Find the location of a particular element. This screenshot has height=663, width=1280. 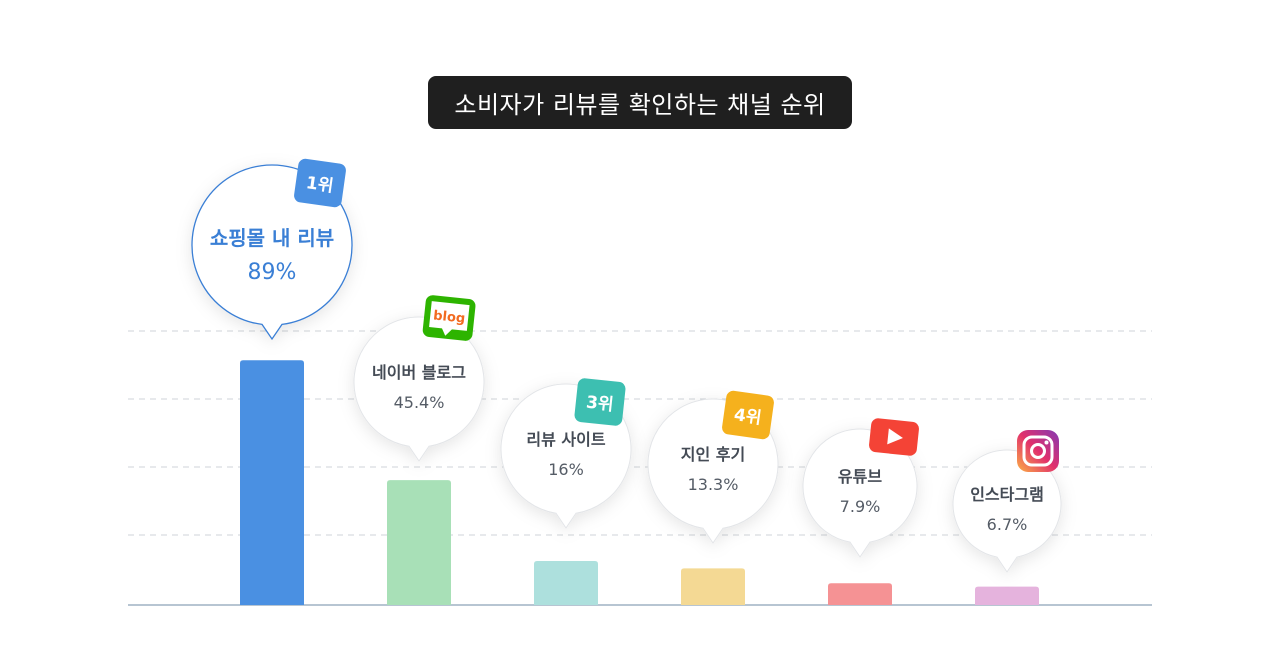

play-icon is located at coordinates (895, 436).